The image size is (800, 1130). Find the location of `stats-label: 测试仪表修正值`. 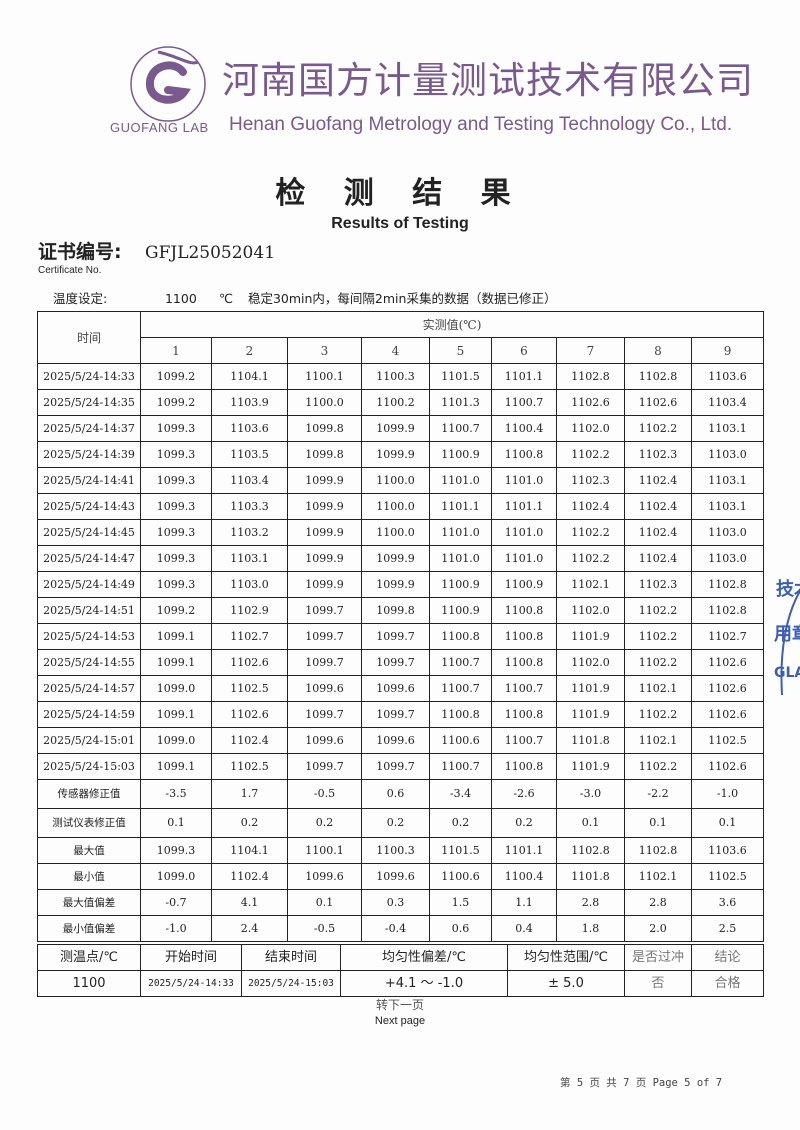

stats-label: 测试仪表修正值 is located at coordinates (89, 823).